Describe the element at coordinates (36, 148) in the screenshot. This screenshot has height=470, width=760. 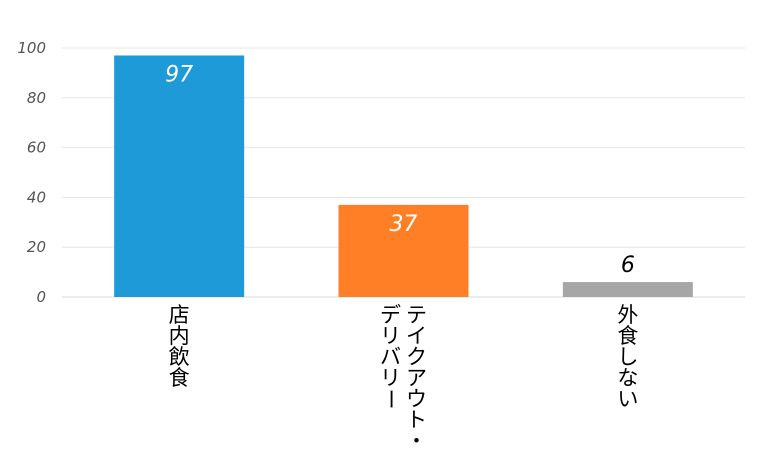
I see `y-tick-label: 60` at that location.